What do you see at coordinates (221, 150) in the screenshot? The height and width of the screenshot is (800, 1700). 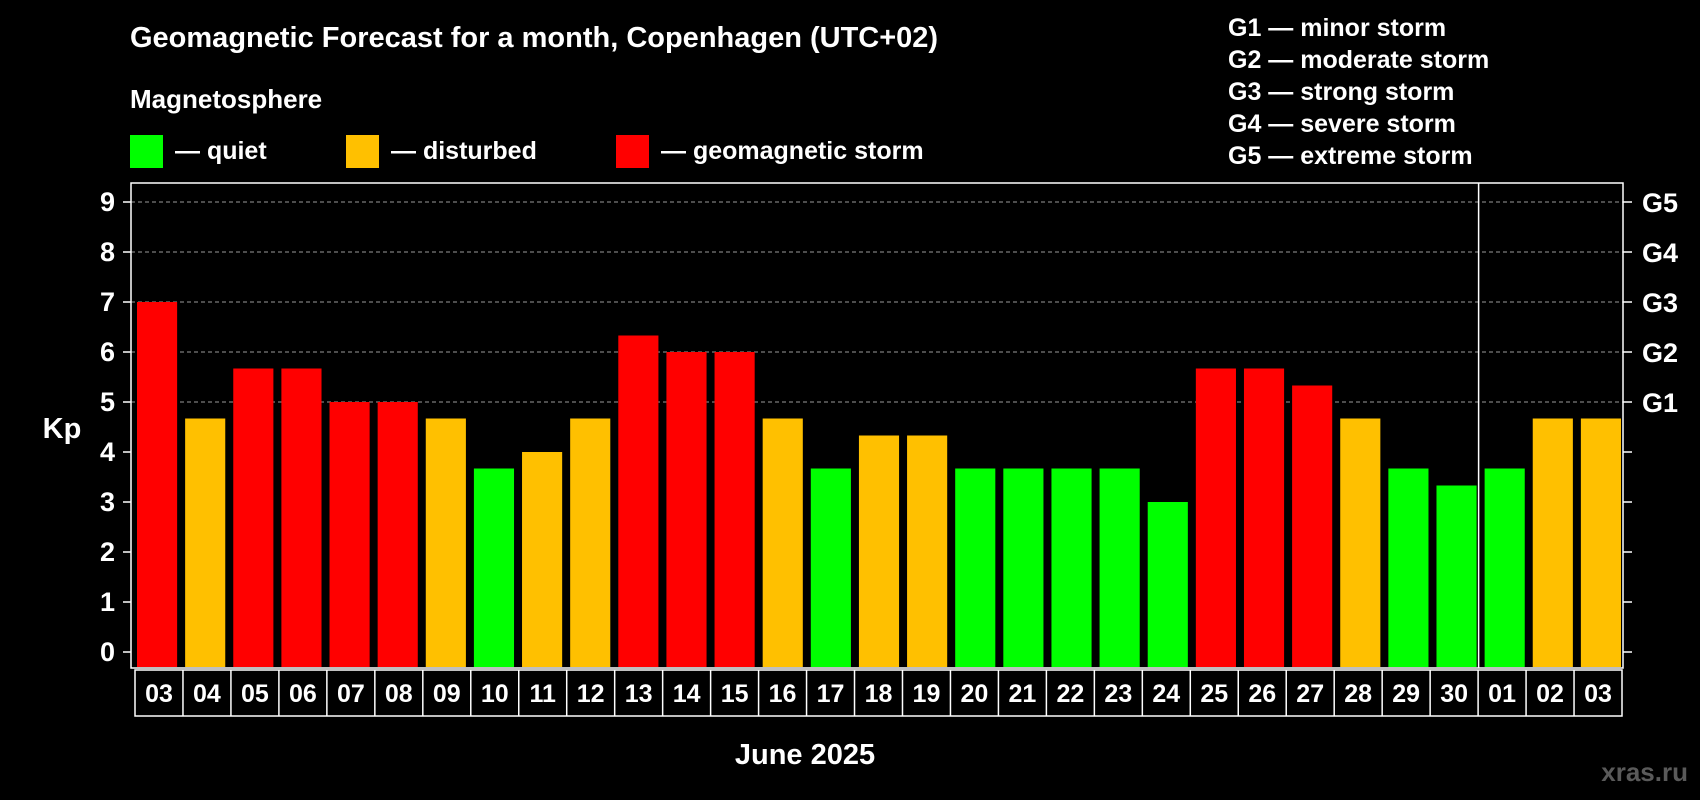 I see `legend-label-quiet: — quiet` at bounding box center [221, 150].